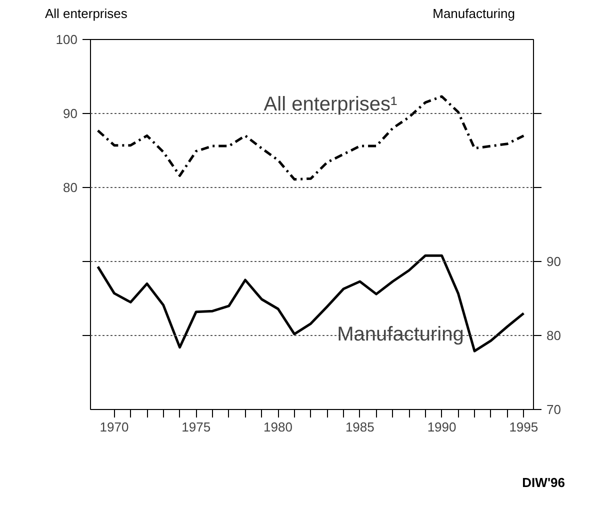 The image size is (603, 532). I want to click on y-axis-title: All enterprises, so click(86, 14).